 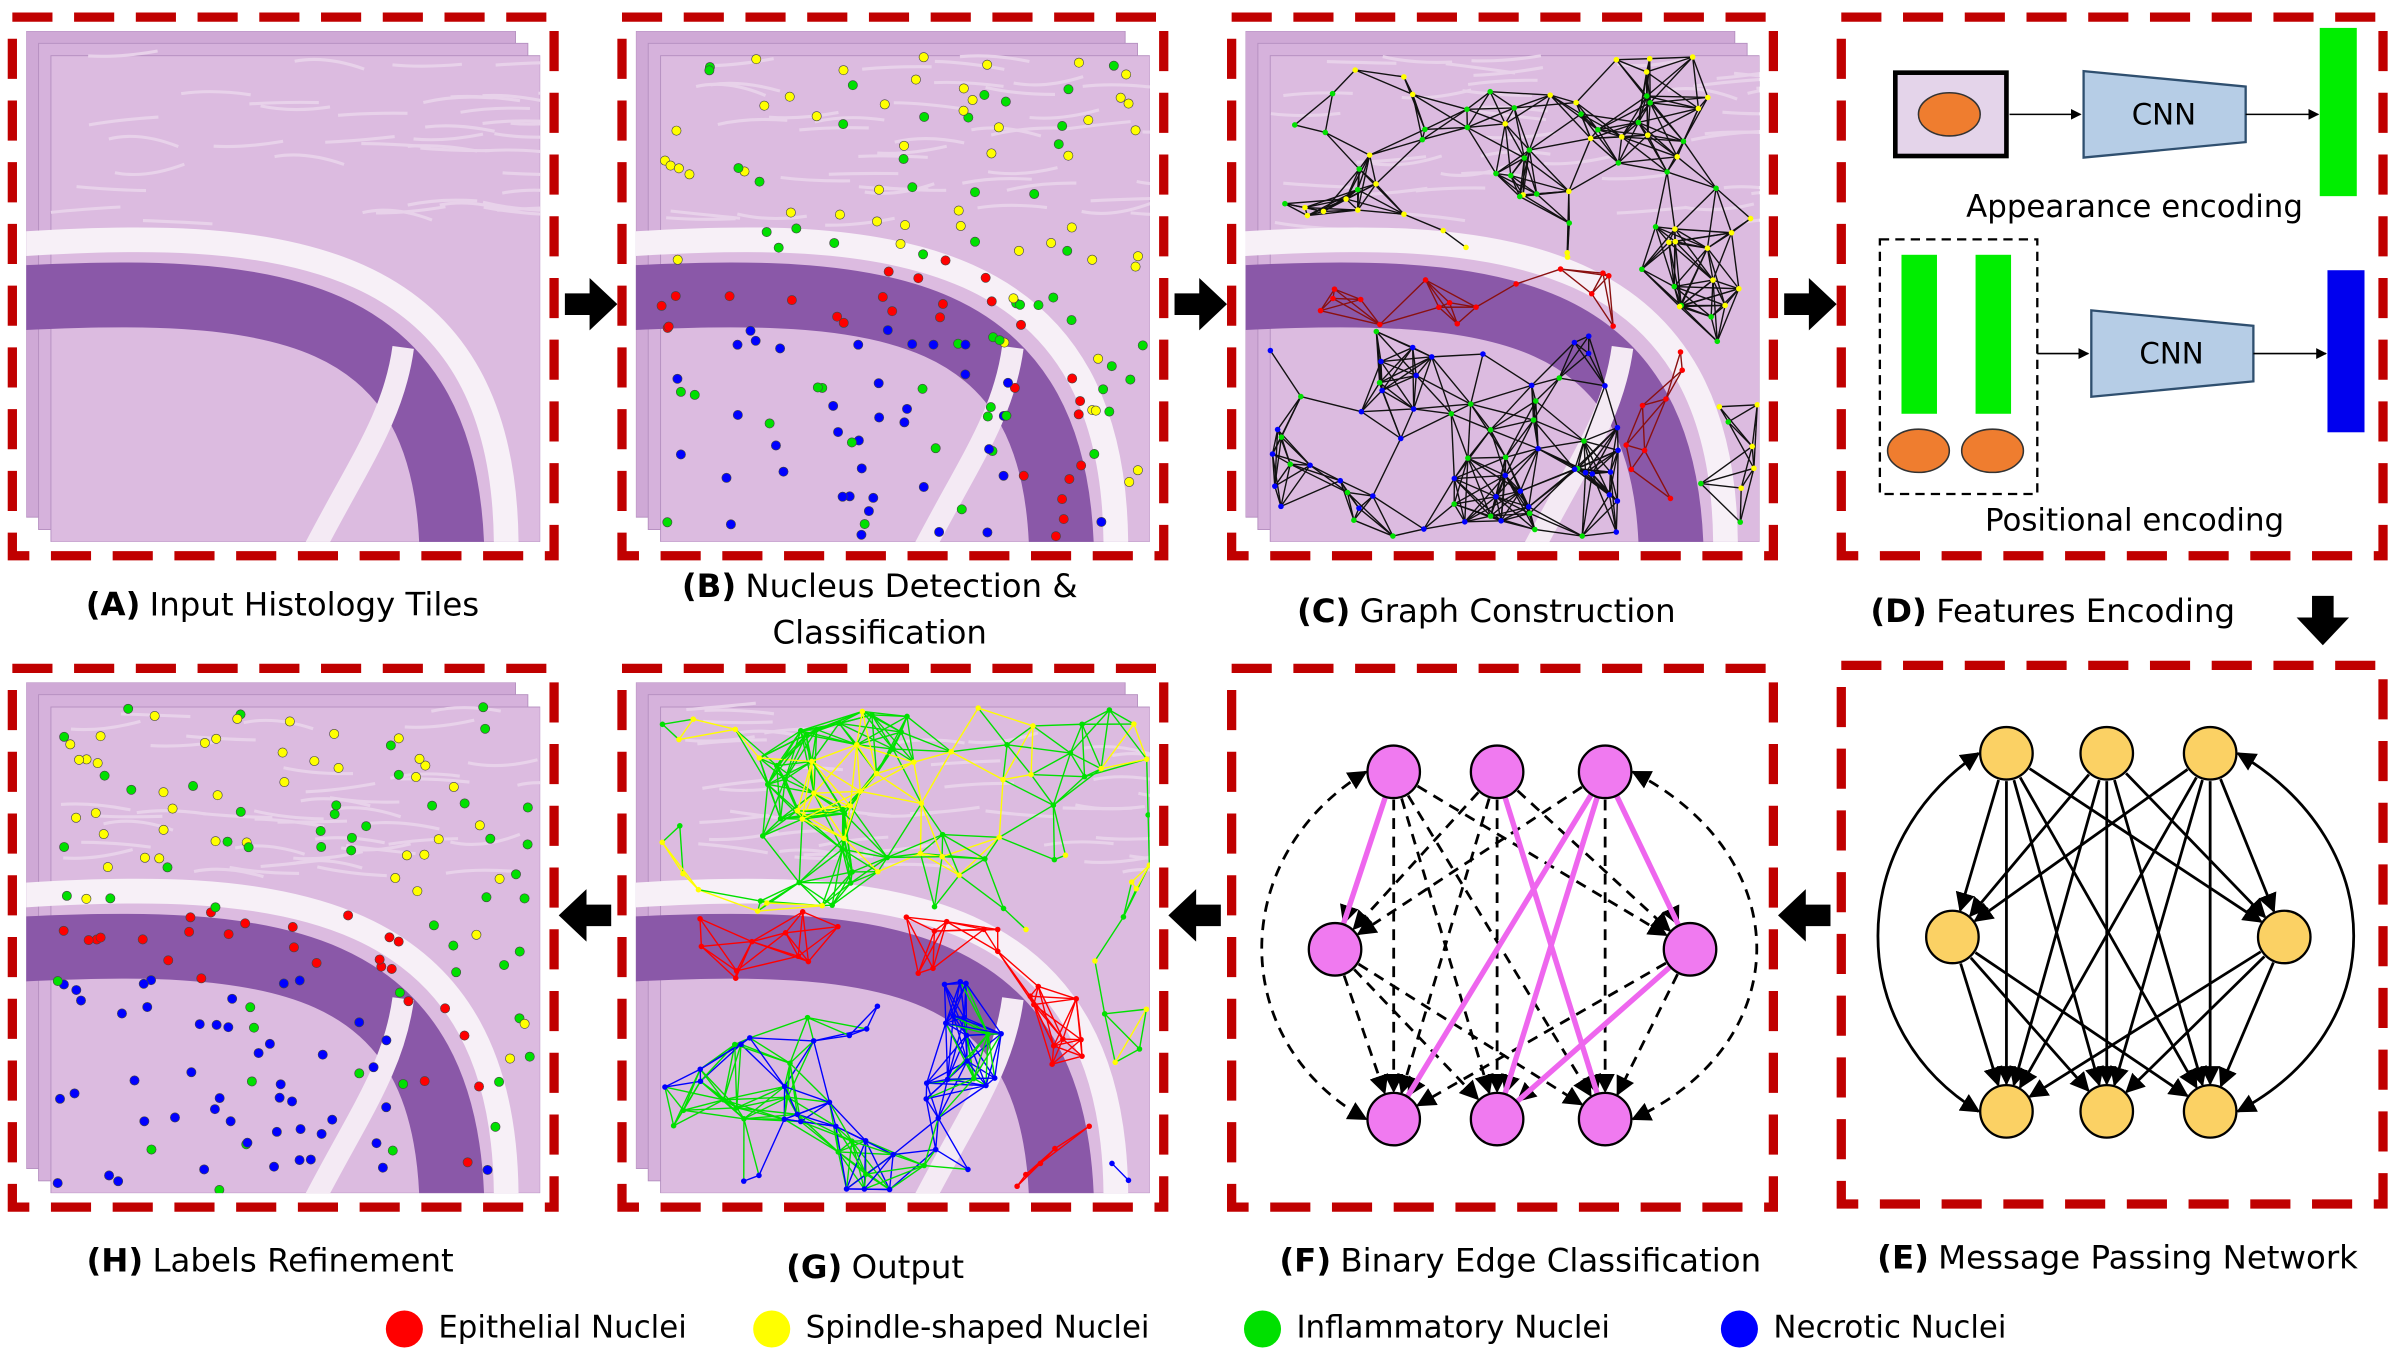 What do you see at coordinates (1949, 114) in the screenshot?
I see `nucleus-patch` at bounding box center [1949, 114].